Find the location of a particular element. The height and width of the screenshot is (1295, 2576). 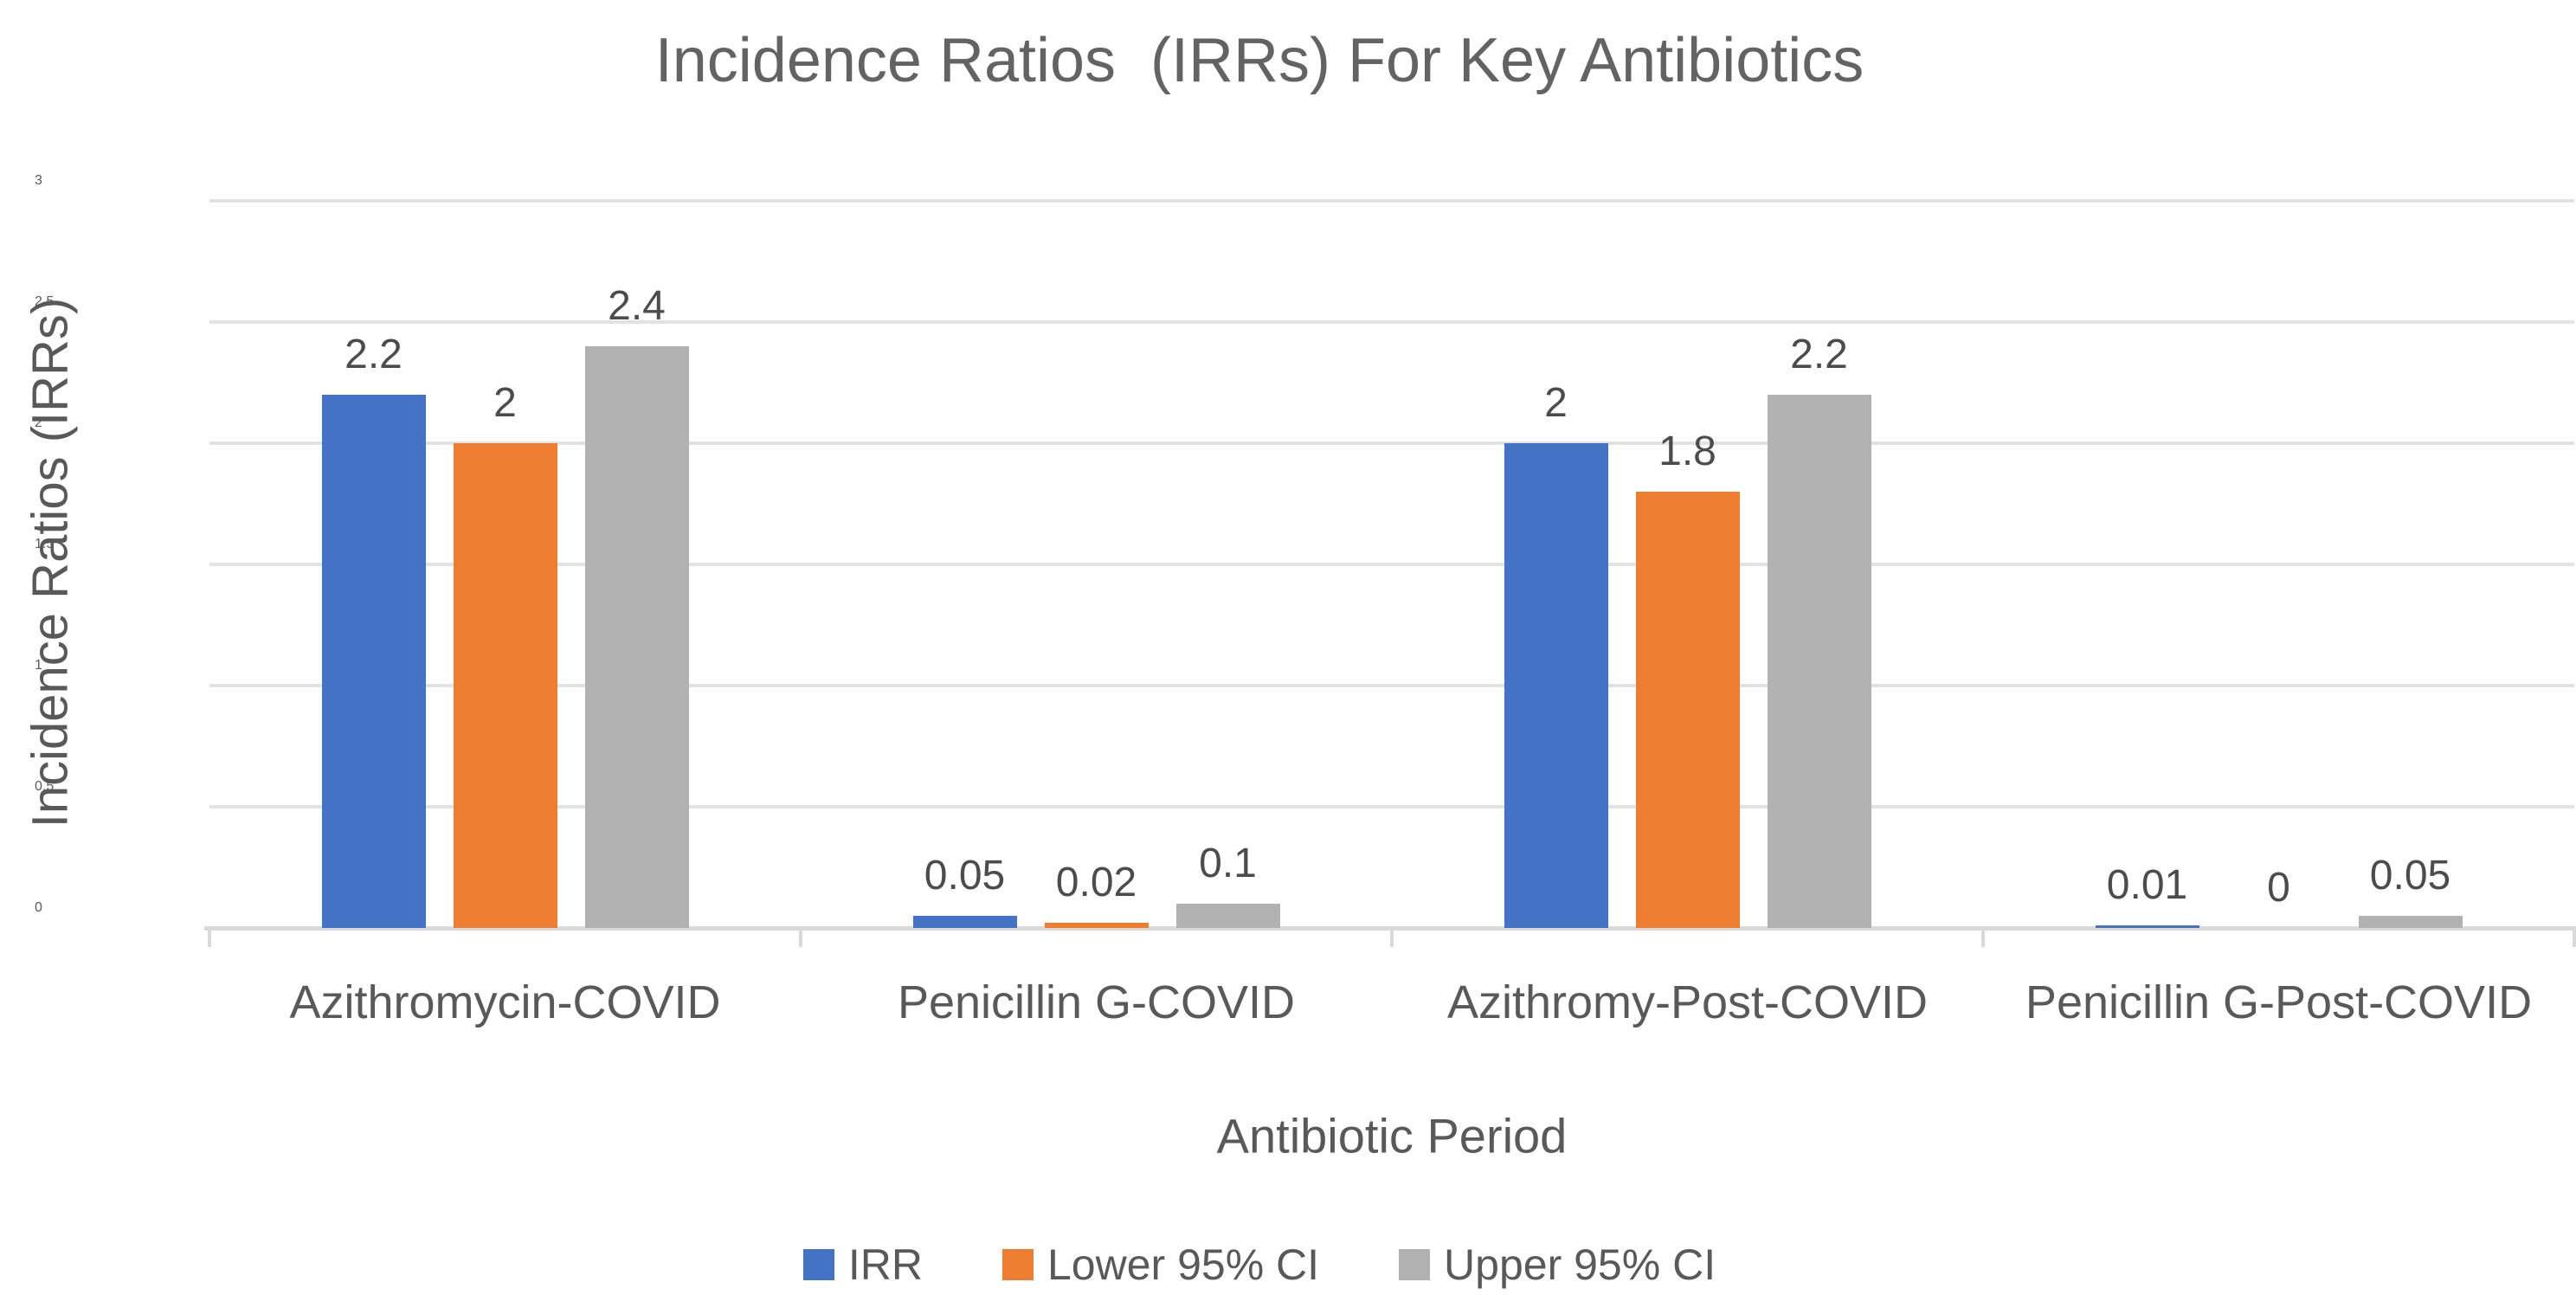

legend-item-lower-95-ci: Lower 95% CI is located at coordinates (1160, 1265).